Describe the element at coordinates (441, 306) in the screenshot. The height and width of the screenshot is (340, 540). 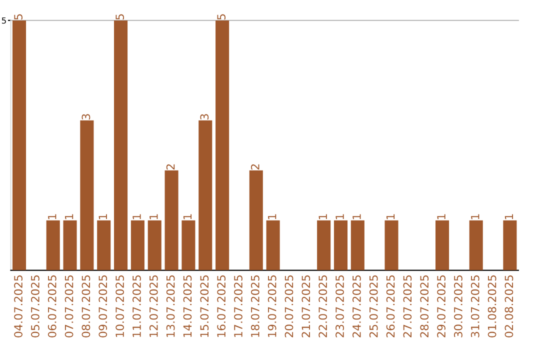
I see `x-tick-label: 29.07.2025` at that location.